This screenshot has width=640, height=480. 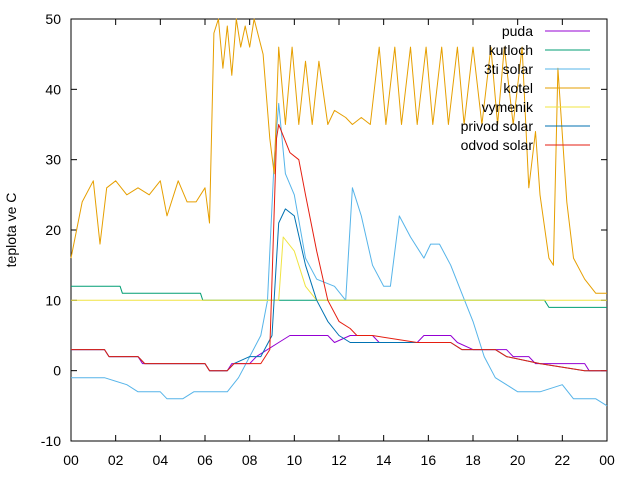 I want to click on x-tick-label: 16, so click(x=429, y=460).